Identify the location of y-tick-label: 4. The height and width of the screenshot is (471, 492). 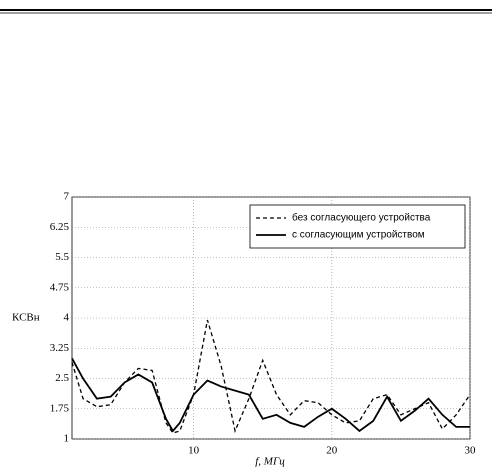
(67, 318).